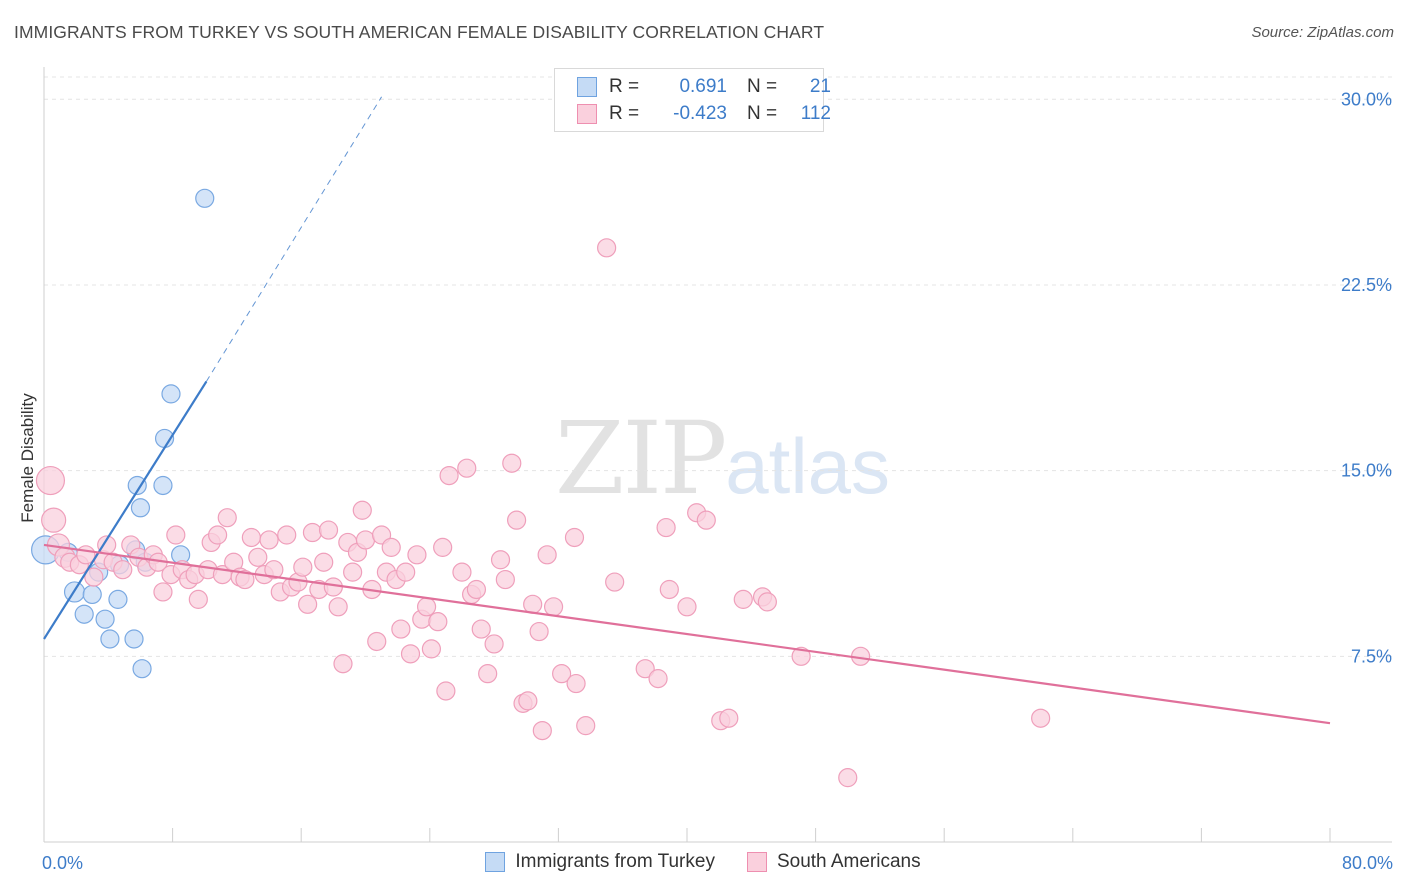 The height and width of the screenshot is (892, 1406). Describe the element at coordinates (1366, 99) in the screenshot. I see `y-tick-label: 30.0%` at that location.